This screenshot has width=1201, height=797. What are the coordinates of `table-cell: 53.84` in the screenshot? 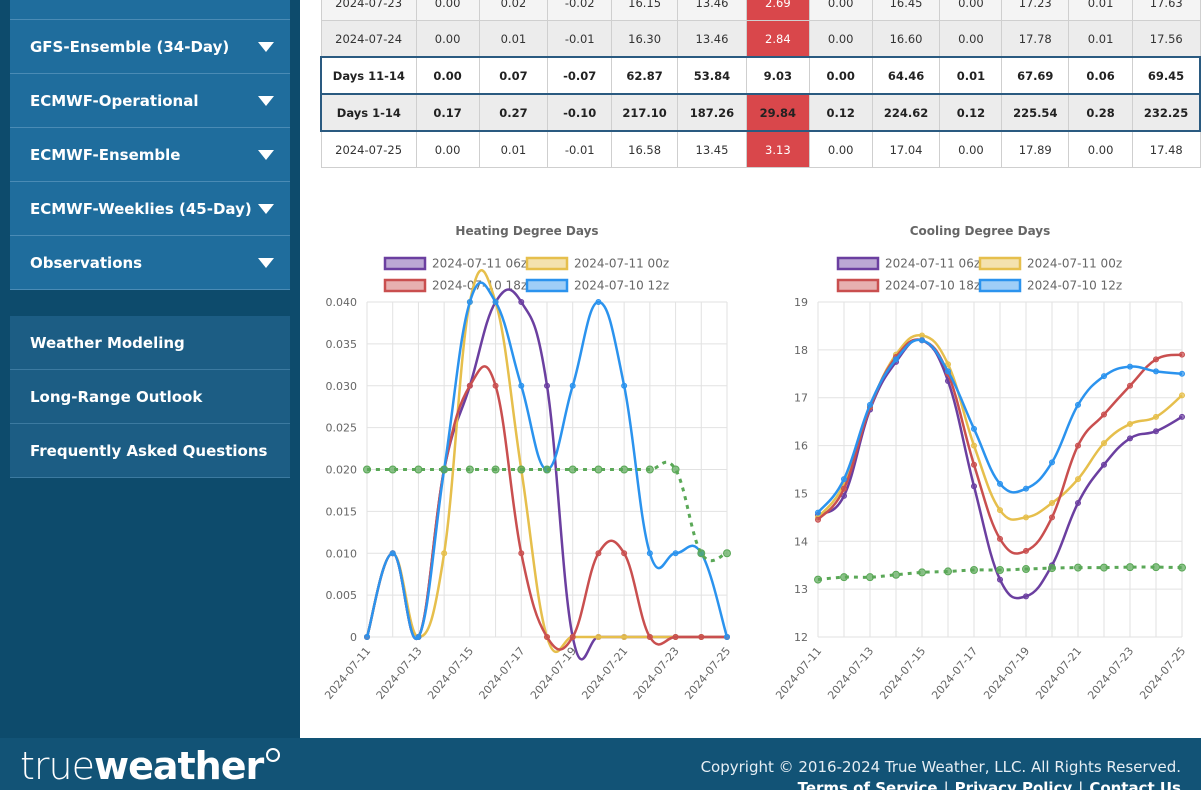 It's located at (712, 75).